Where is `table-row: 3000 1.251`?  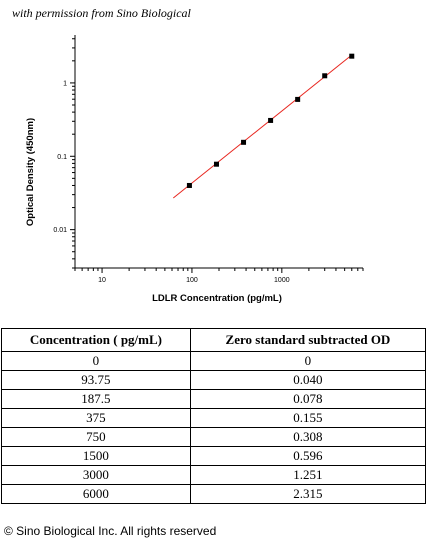 table-row: 3000 1.251 is located at coordinates (214, 475).